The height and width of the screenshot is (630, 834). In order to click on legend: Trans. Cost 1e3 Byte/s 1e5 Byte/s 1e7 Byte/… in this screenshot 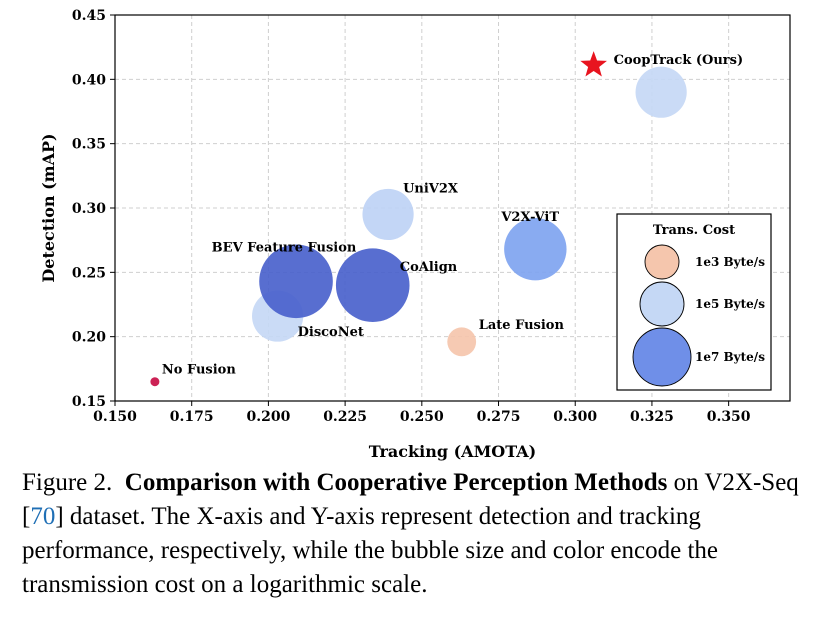, I will do `click(694, 302)`.